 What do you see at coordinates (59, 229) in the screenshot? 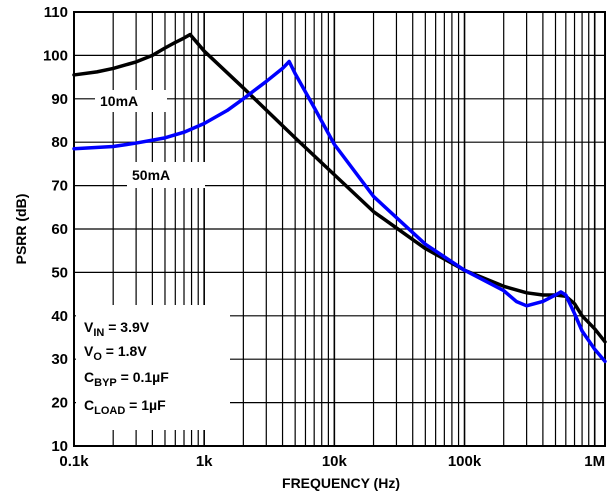
I see `y-tick-label: 60` at bounding box center [59, 229].